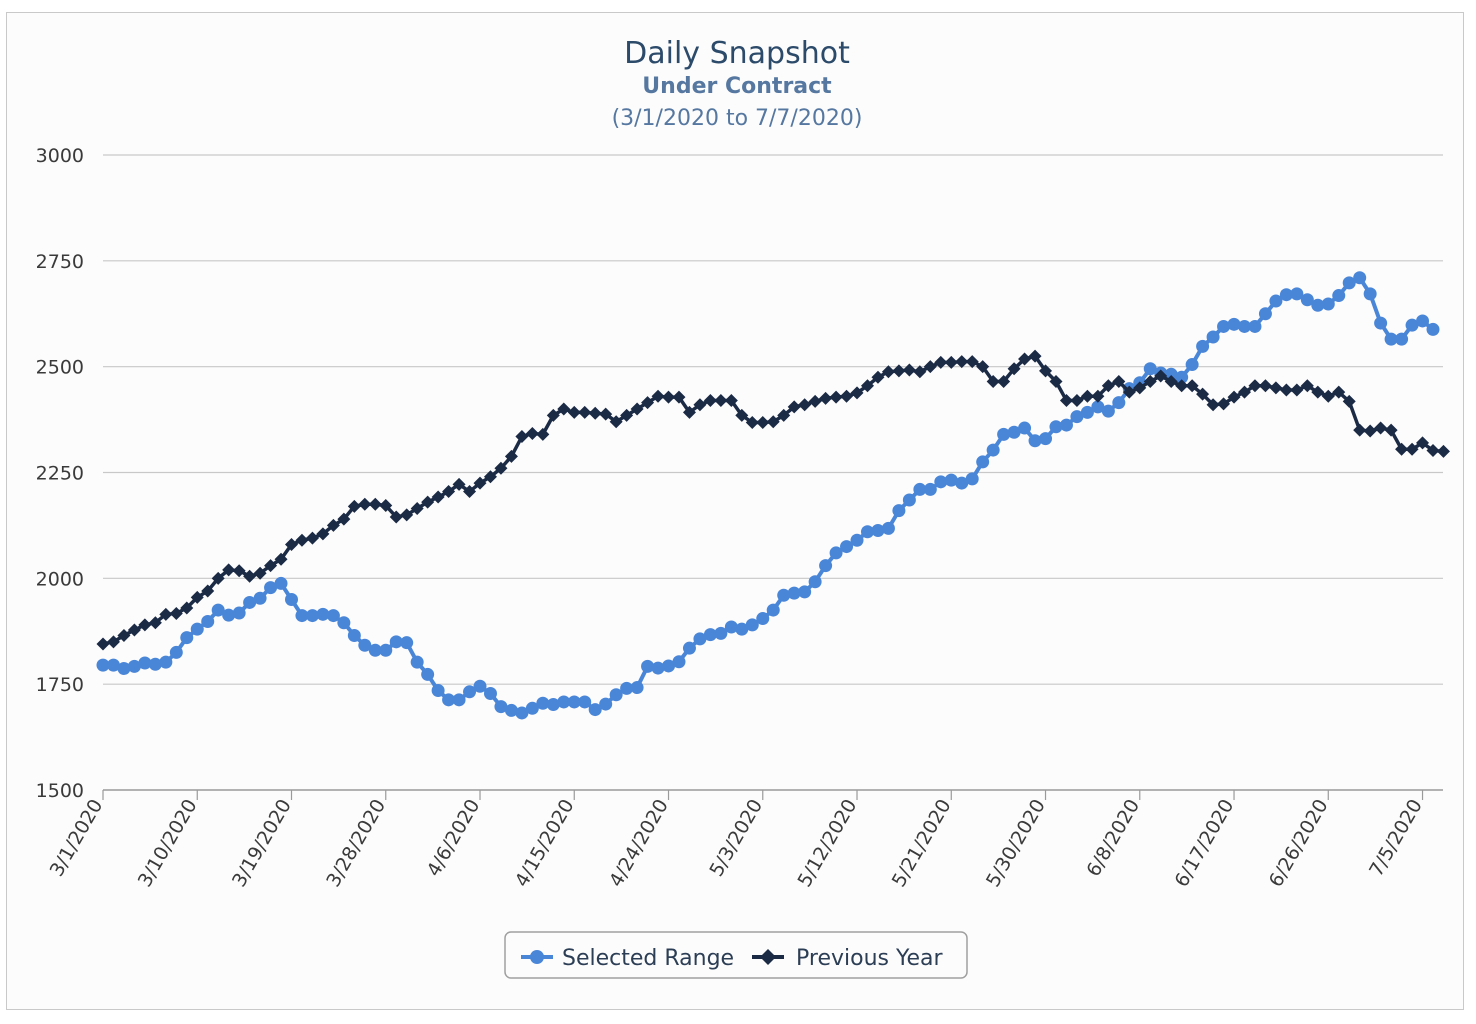 This screenshot has width=1476, height=1024. I want to click on legend: Selected Range Previous Year, so click(736, 955).